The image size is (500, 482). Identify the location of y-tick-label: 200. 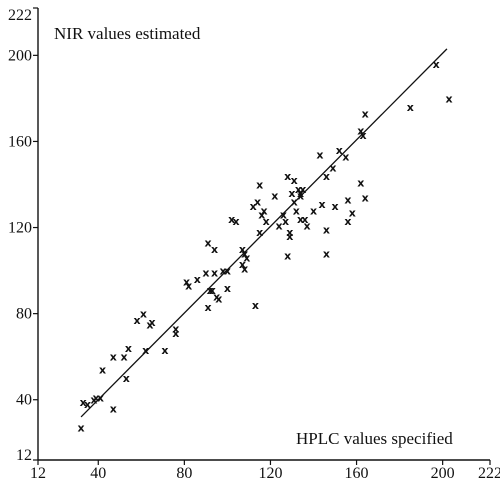
(20, 55).